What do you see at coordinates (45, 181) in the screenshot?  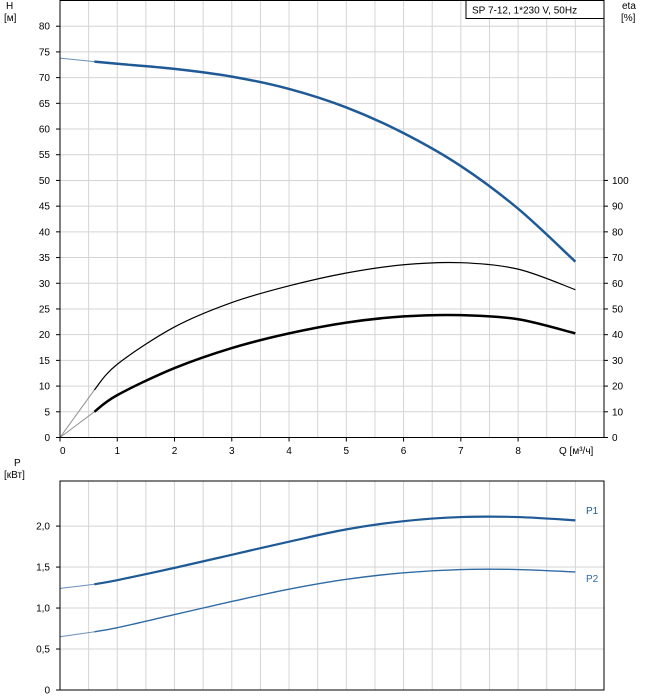 I see `y-tick-label: 50` at bounding box center [45, 181].